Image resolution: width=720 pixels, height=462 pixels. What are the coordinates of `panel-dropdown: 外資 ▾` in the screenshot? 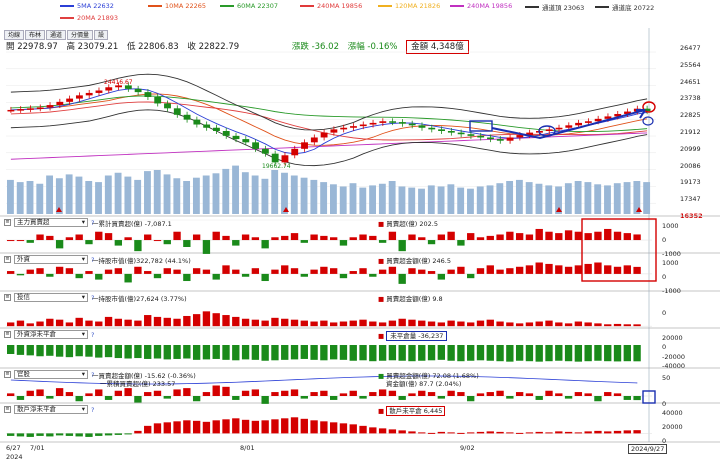 It's located at (51, 259).